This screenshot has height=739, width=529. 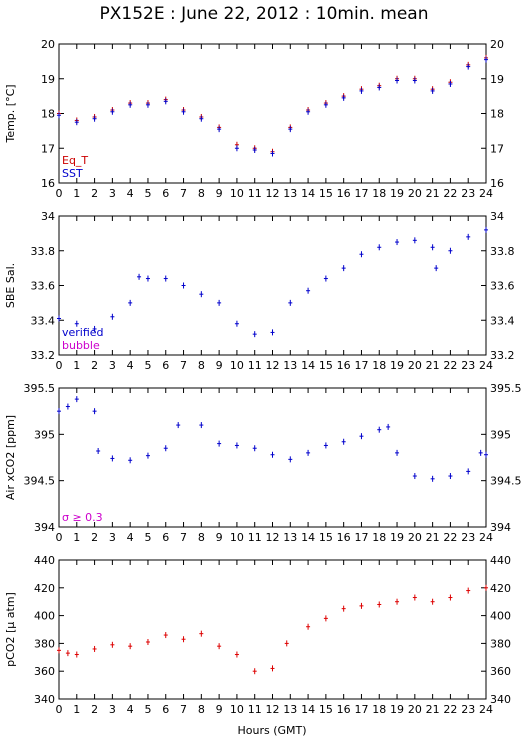 I want to click on y-tick-label-right: 340, so click(x=500, y=699).